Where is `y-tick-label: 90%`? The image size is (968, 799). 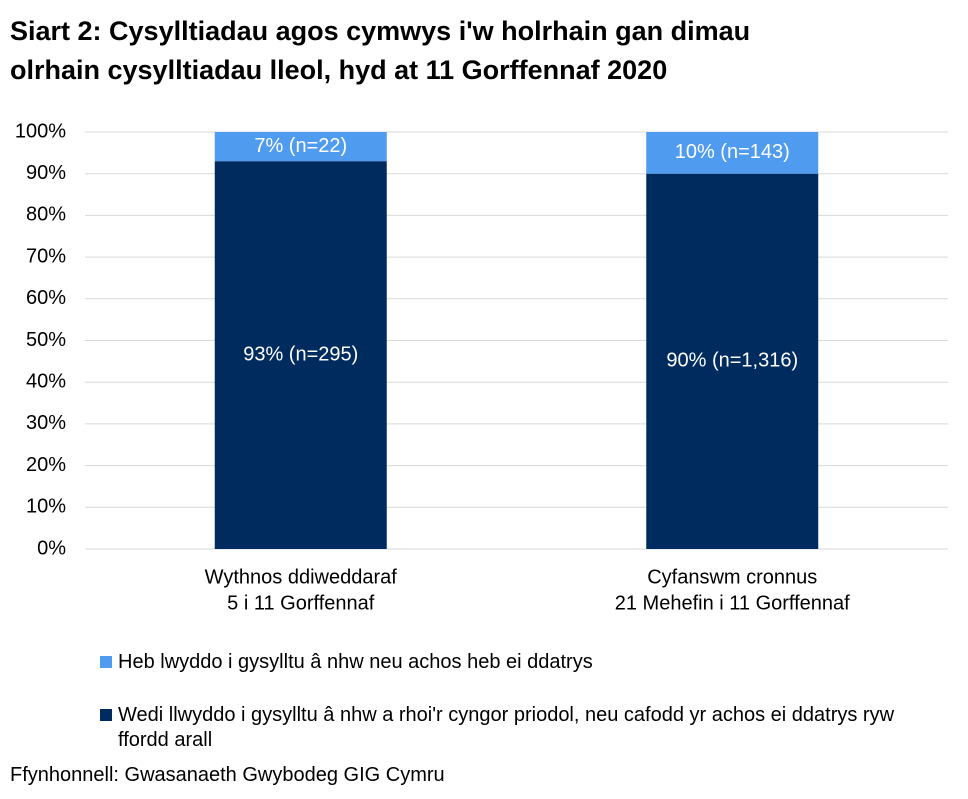 y-tick-label: 90% is located at coordinates (46, 173).